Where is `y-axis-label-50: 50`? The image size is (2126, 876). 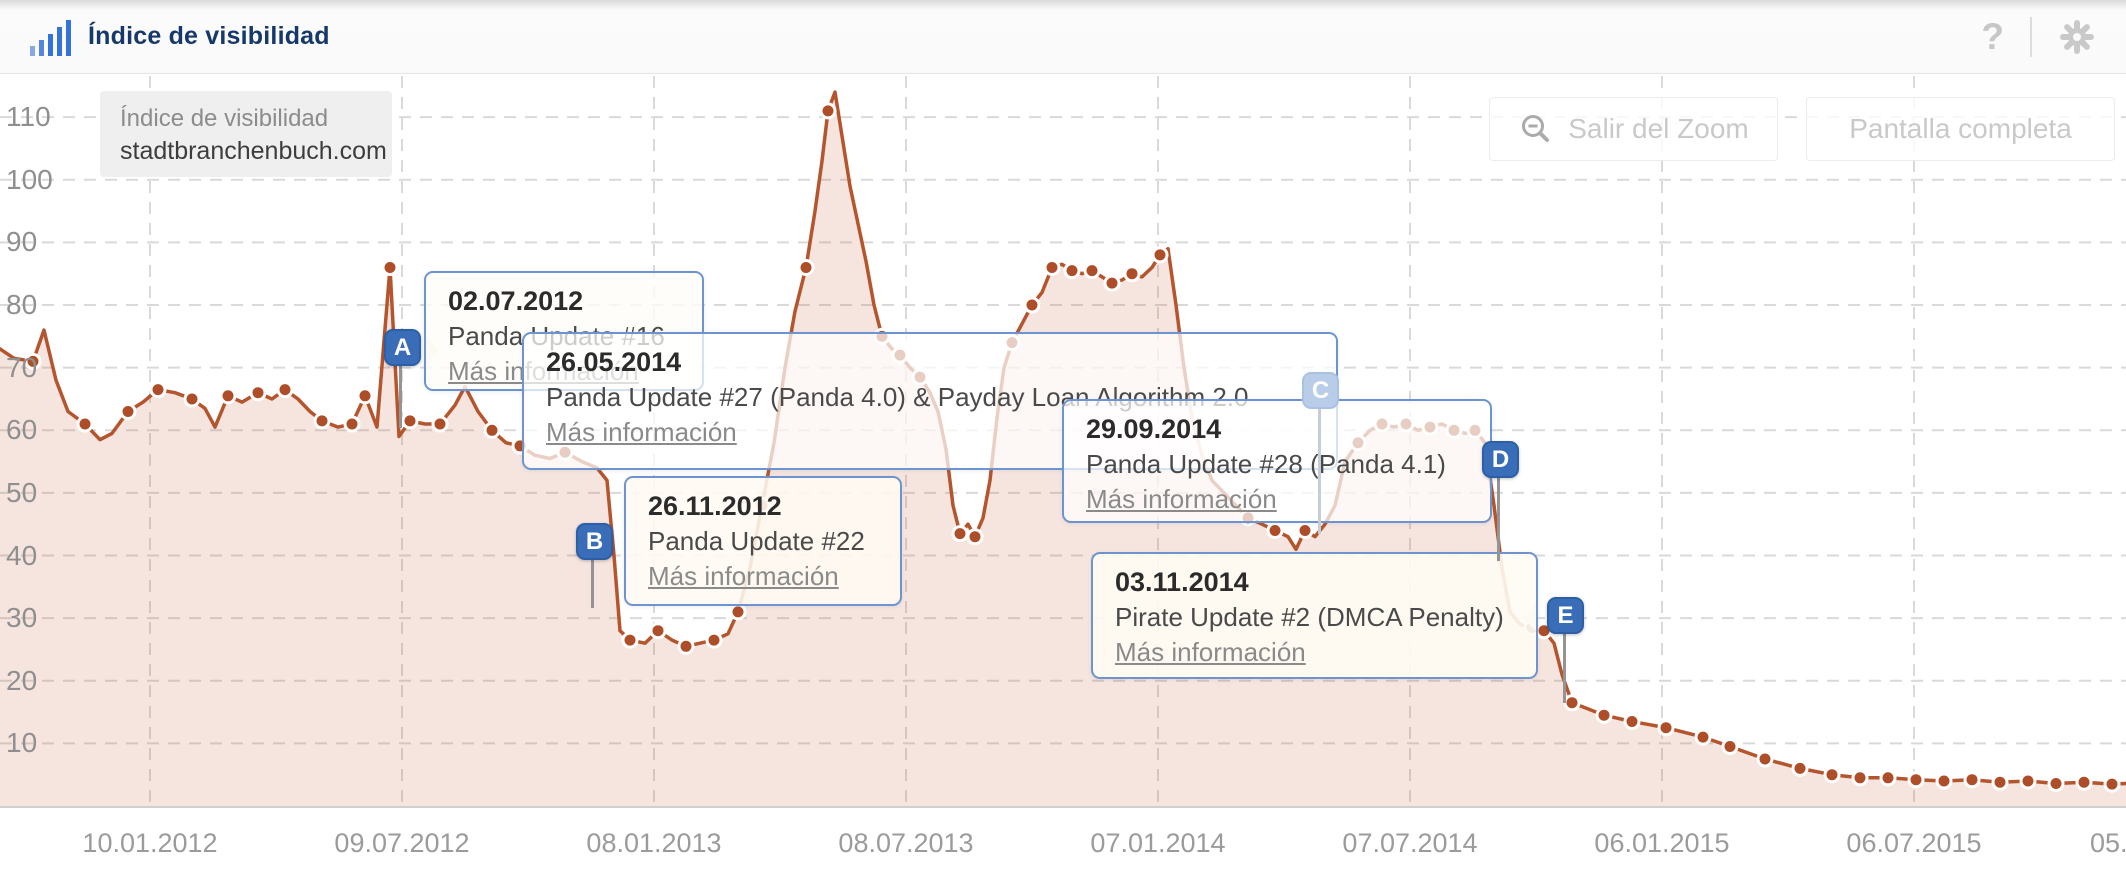 y-axis-label-50: 50 is located at coordinates (22, 492).